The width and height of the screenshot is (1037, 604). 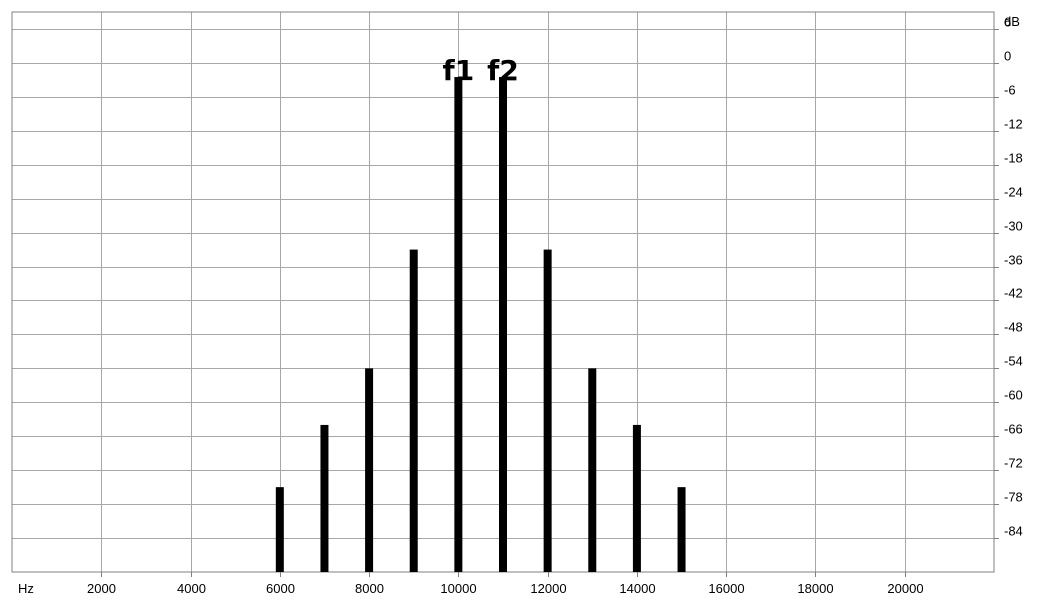 What do you see at coordinates (1013, 531) in the screenshot?
I see `y-tick-label: -84` at bounding box center [1013, 531].